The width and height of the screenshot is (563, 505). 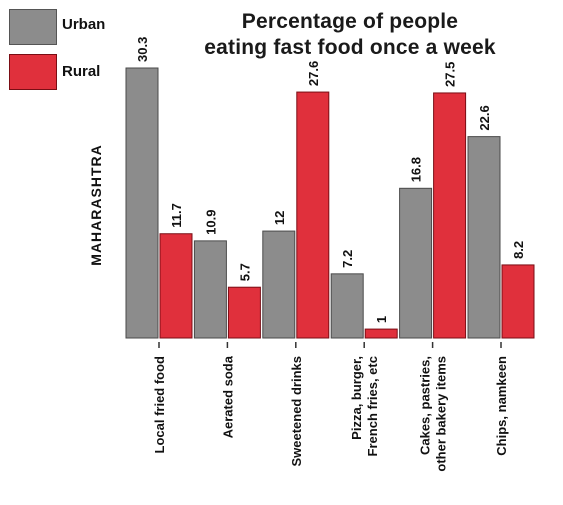 What do you see at coordinates (279, 218) in the screenshot?
I see `value-label-urban-3: 12` at bounding box center [279, 218].